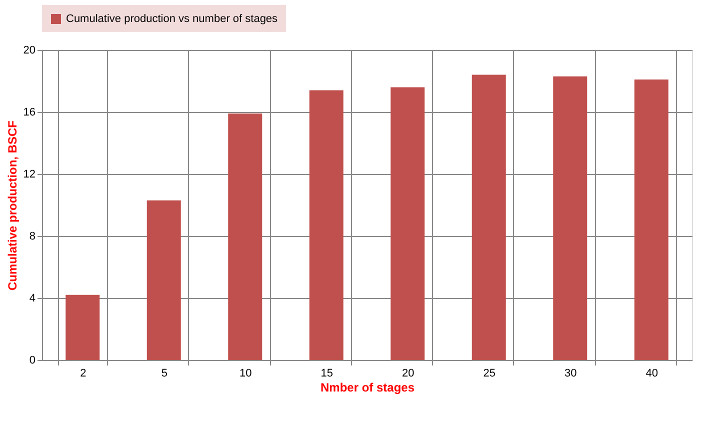 This screenshot has width=728, height=426. What do you see at coordinates (570, 374) in the screenshot?
I see `x-tick-label: 30` at bounding box center [570, 374].